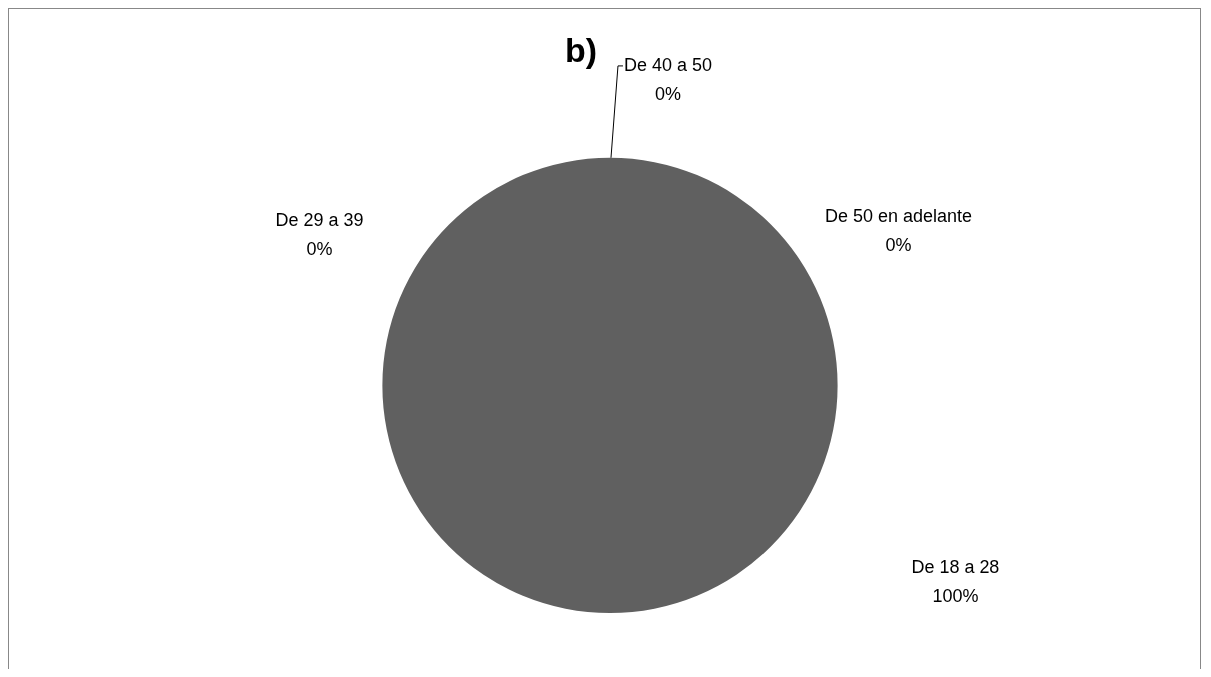 The height and width of the screenshot is (677, 1211). Describe the element at coordinates (955, 567) in the screenshot. I see `slice-label: De 18 a 28` at that location.